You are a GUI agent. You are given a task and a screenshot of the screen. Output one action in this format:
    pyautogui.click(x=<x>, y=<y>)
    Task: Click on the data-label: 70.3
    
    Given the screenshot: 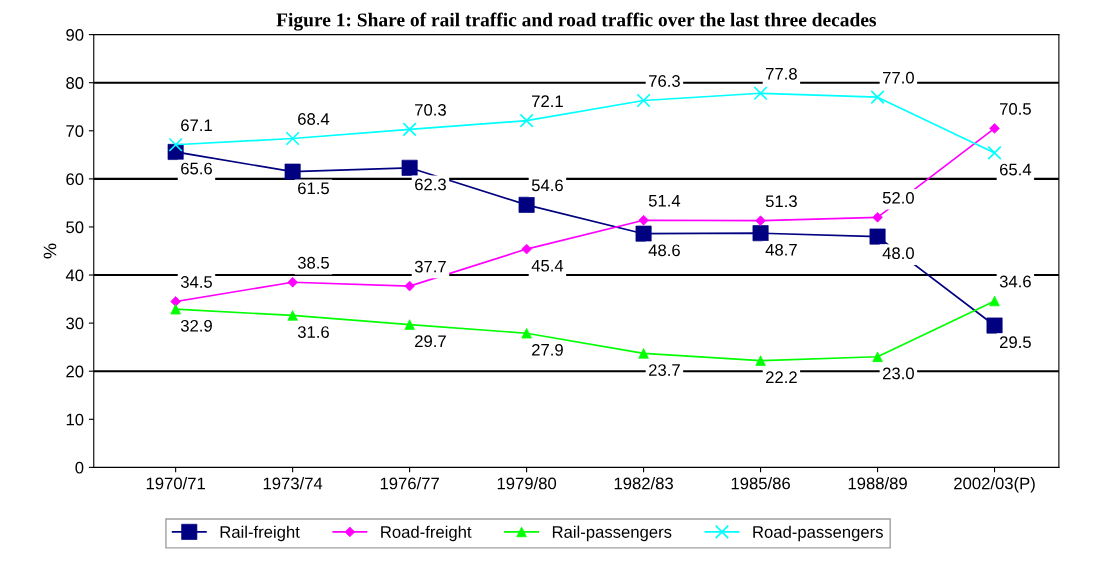 What is the action you would take?
    pyautogui.click(x=430, y=109)
    